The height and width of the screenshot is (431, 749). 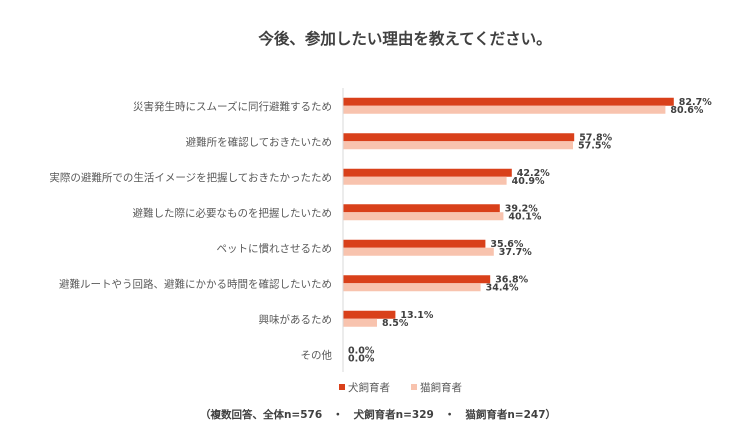 What do you see at coordinates (511, 279) in the screenshot?
I see `data-label: 36.8%` at bounding box center [511, 279].